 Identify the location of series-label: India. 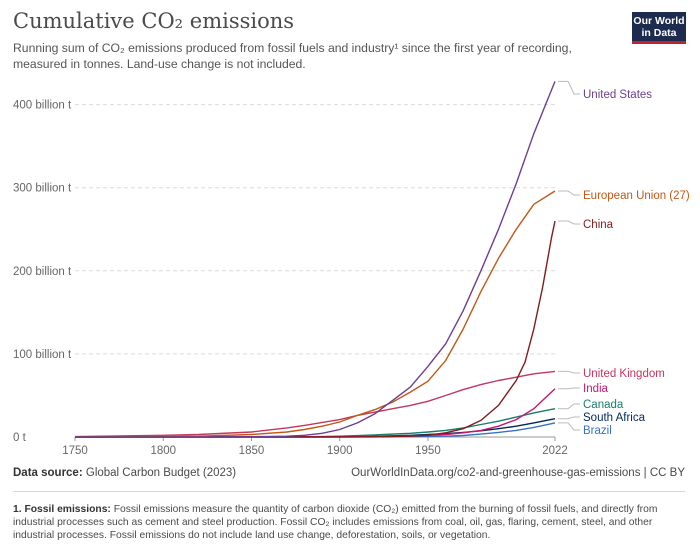
(596, 389).